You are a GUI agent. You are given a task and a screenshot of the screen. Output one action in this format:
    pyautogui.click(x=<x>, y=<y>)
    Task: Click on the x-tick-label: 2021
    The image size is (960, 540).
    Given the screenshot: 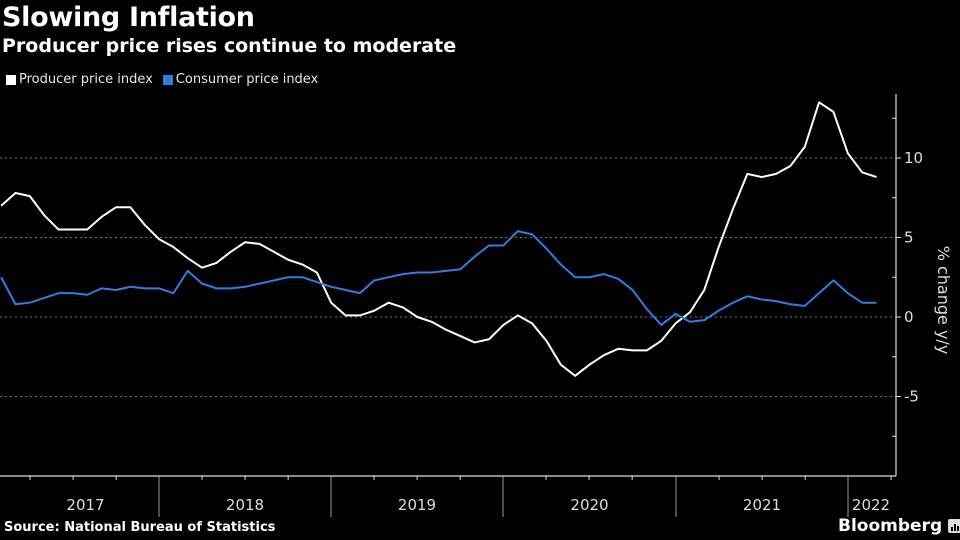 What is the action you would take?
    pyautogui.click(x=762, y=505)
    